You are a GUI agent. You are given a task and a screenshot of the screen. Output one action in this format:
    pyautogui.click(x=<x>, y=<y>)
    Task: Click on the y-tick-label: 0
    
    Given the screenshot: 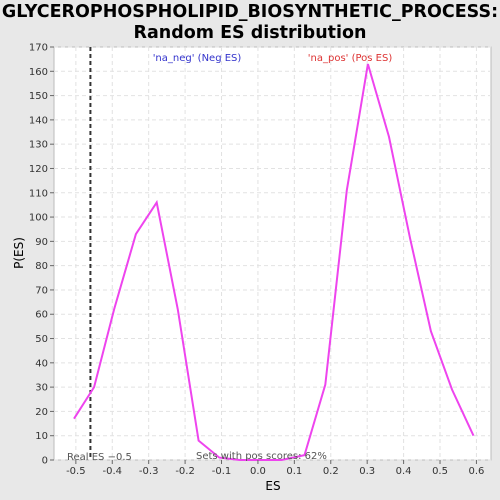 What is the action you would take?
    pyautogui.click(x=45, y=461)
    